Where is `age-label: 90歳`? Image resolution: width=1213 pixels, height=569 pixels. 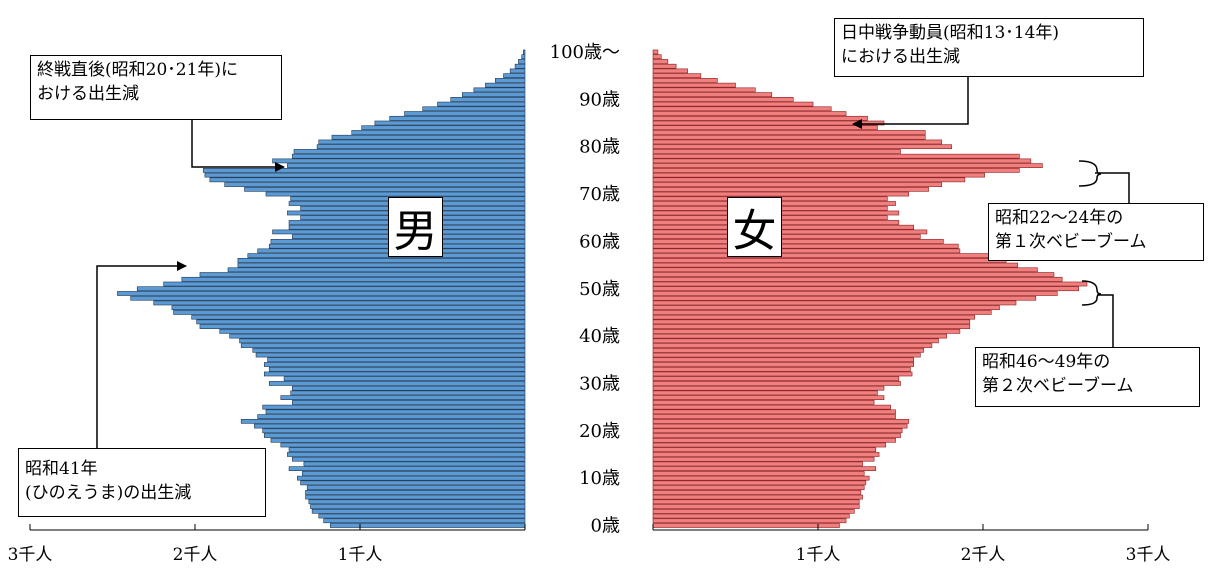 age-label: 90歳 is located at coordinates (599, 99).